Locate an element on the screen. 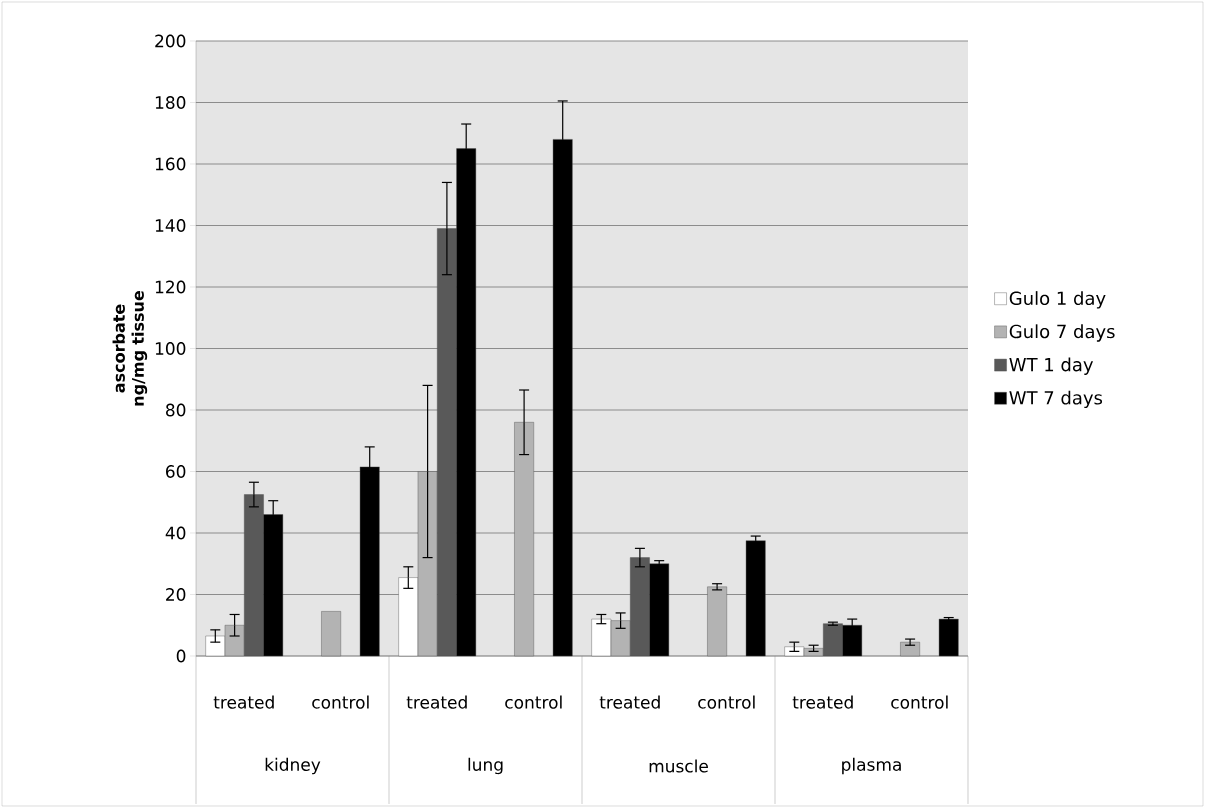 The width and height of the screenshot is (1205, 808). text: lung is located at coordinates (485, 766).